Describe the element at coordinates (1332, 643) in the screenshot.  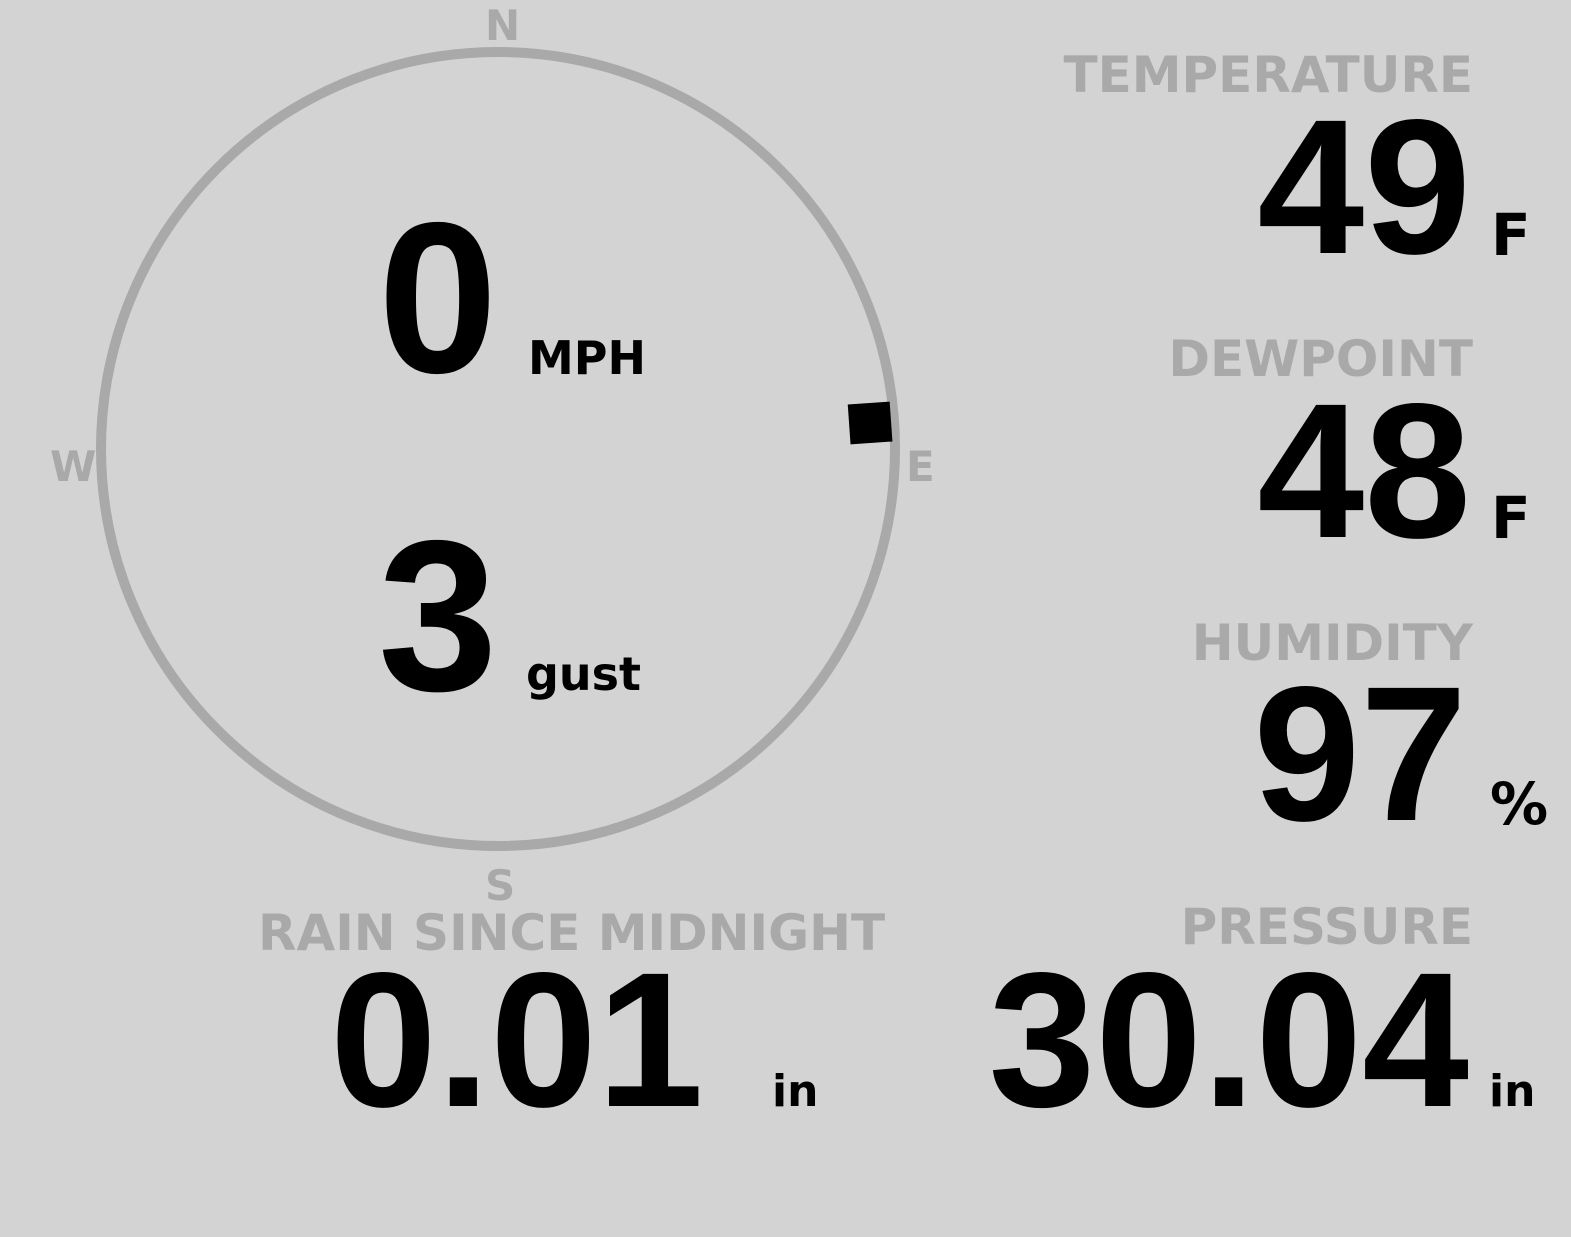
I see `humidity-label: HUMIDITY` at that location.